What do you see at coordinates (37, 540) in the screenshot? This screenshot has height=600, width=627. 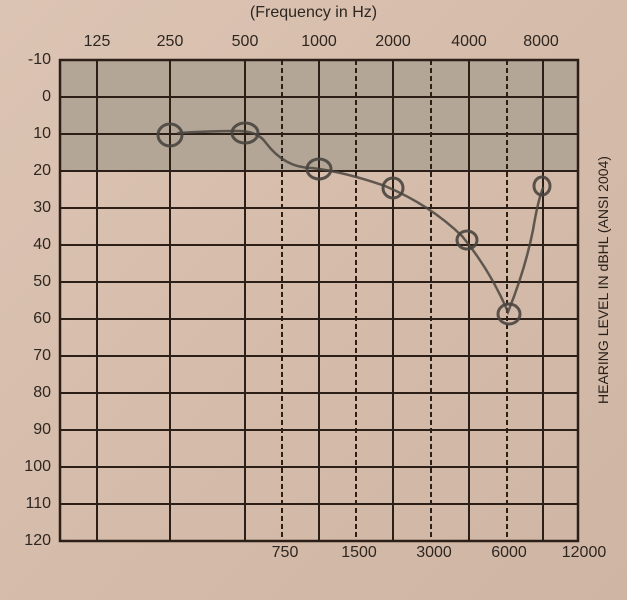 I see `y-tick: 120` at bounding box center [37, 540].